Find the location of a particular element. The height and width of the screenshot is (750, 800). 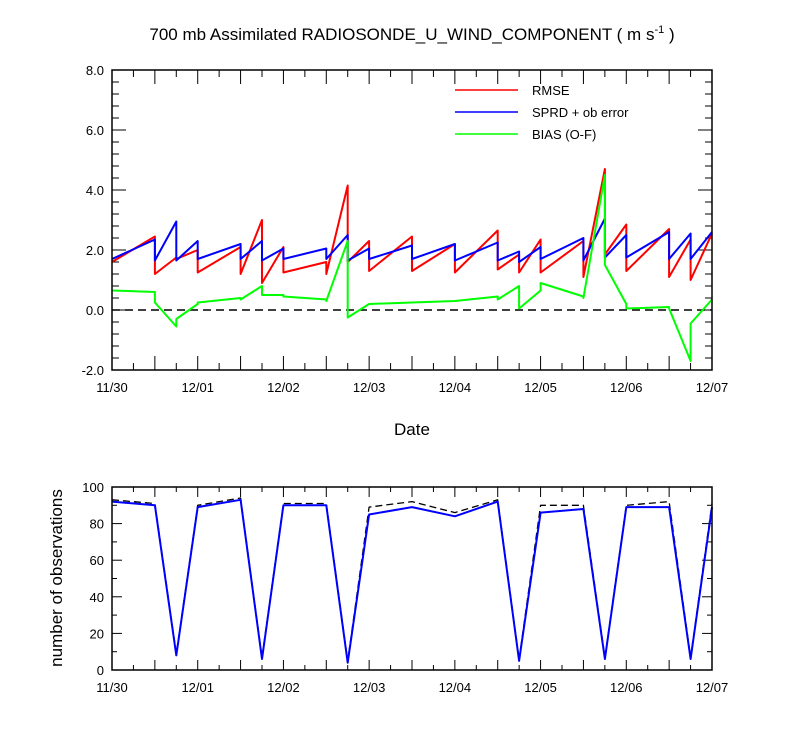

y-tick-label: -2.0 is located at coordinates (93, 370).